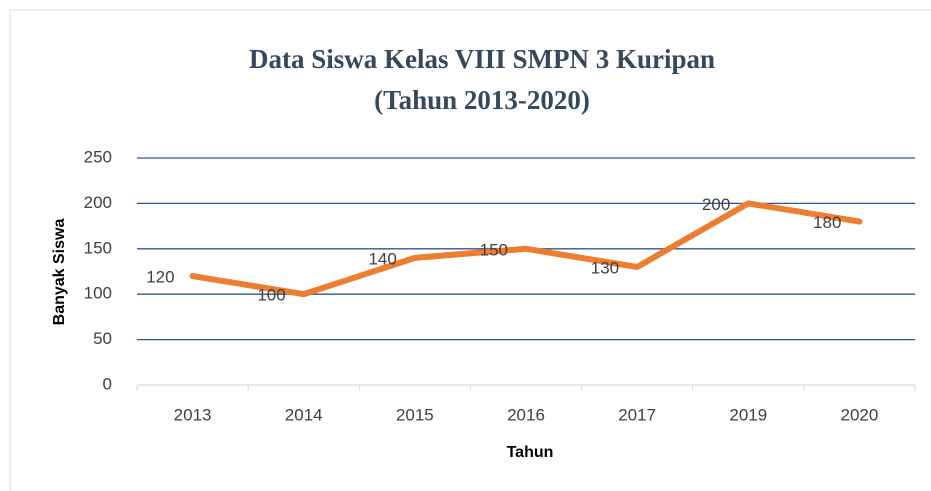  What do you see at coordinates (98, 293) in the screenshot?
I see `y-tick-label: 100` at bounding box center [98, 293].